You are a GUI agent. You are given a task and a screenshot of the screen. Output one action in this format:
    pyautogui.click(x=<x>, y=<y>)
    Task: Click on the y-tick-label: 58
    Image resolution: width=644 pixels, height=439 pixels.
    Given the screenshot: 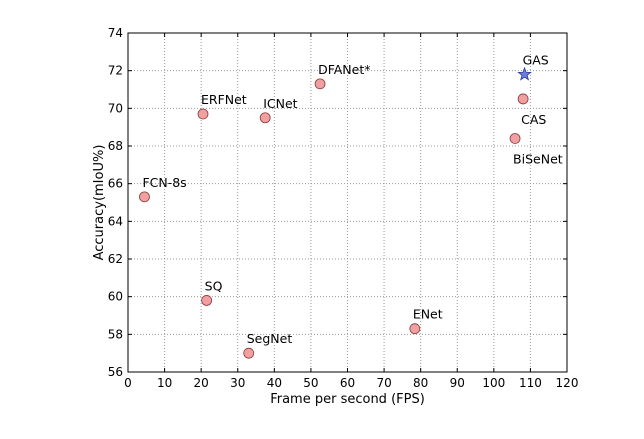 What is the action you would take?
    pyautogui.click(x=115, y=334)
    